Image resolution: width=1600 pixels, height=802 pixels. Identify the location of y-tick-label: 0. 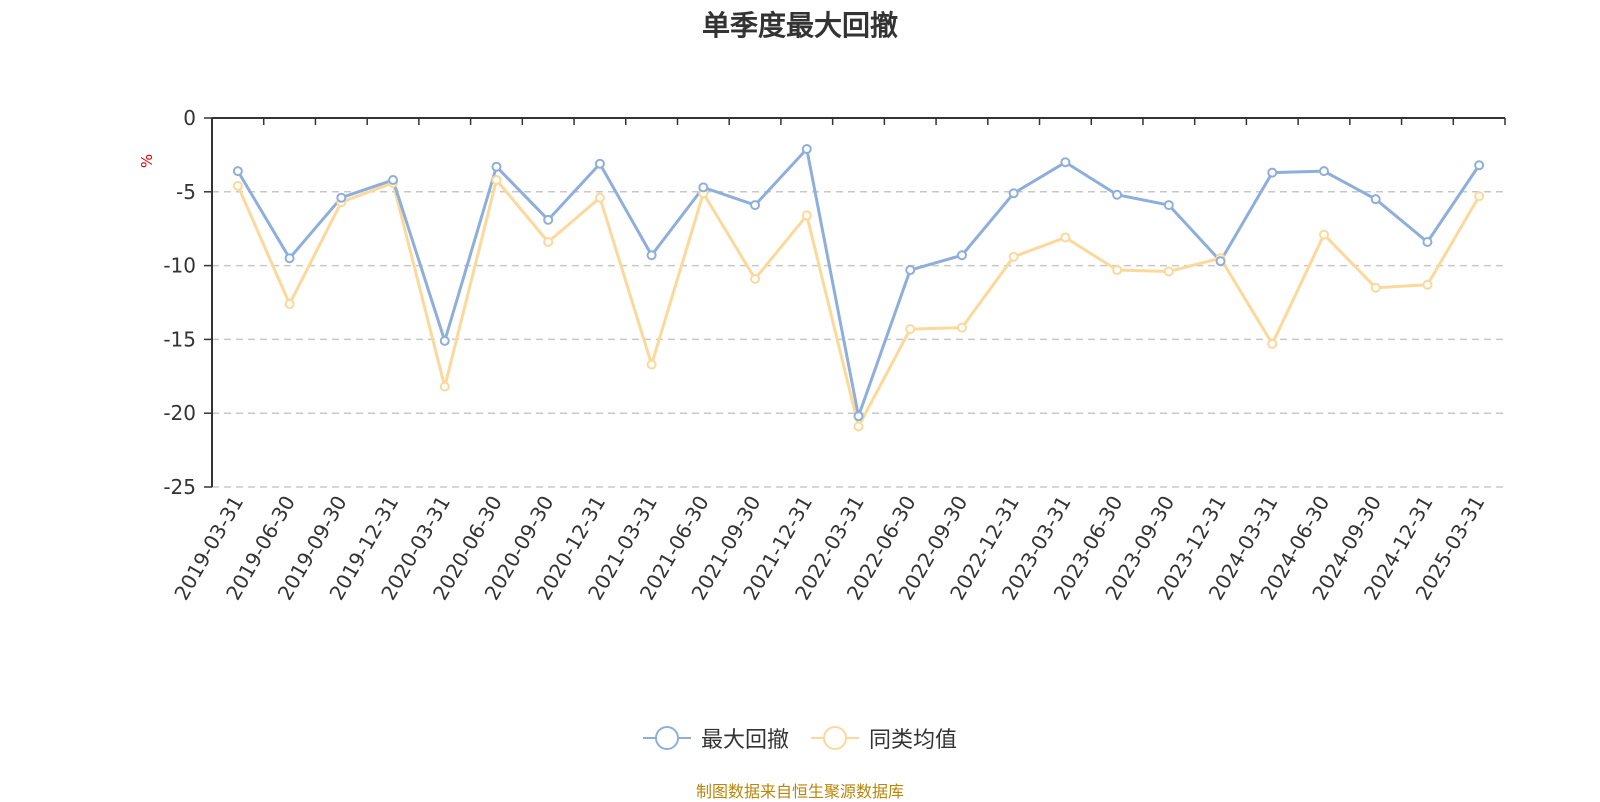
(189, 118).